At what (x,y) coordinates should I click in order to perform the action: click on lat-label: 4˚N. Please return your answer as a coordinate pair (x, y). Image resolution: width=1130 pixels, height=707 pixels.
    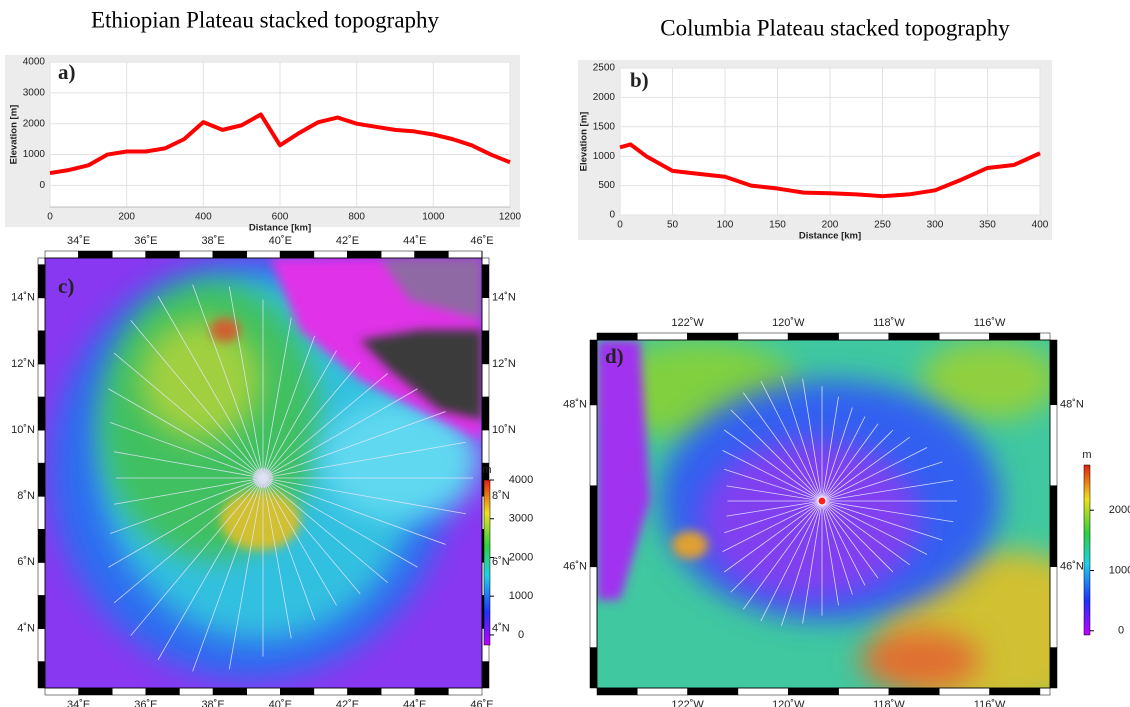
    Looking at the image, I should click on (26, 628).